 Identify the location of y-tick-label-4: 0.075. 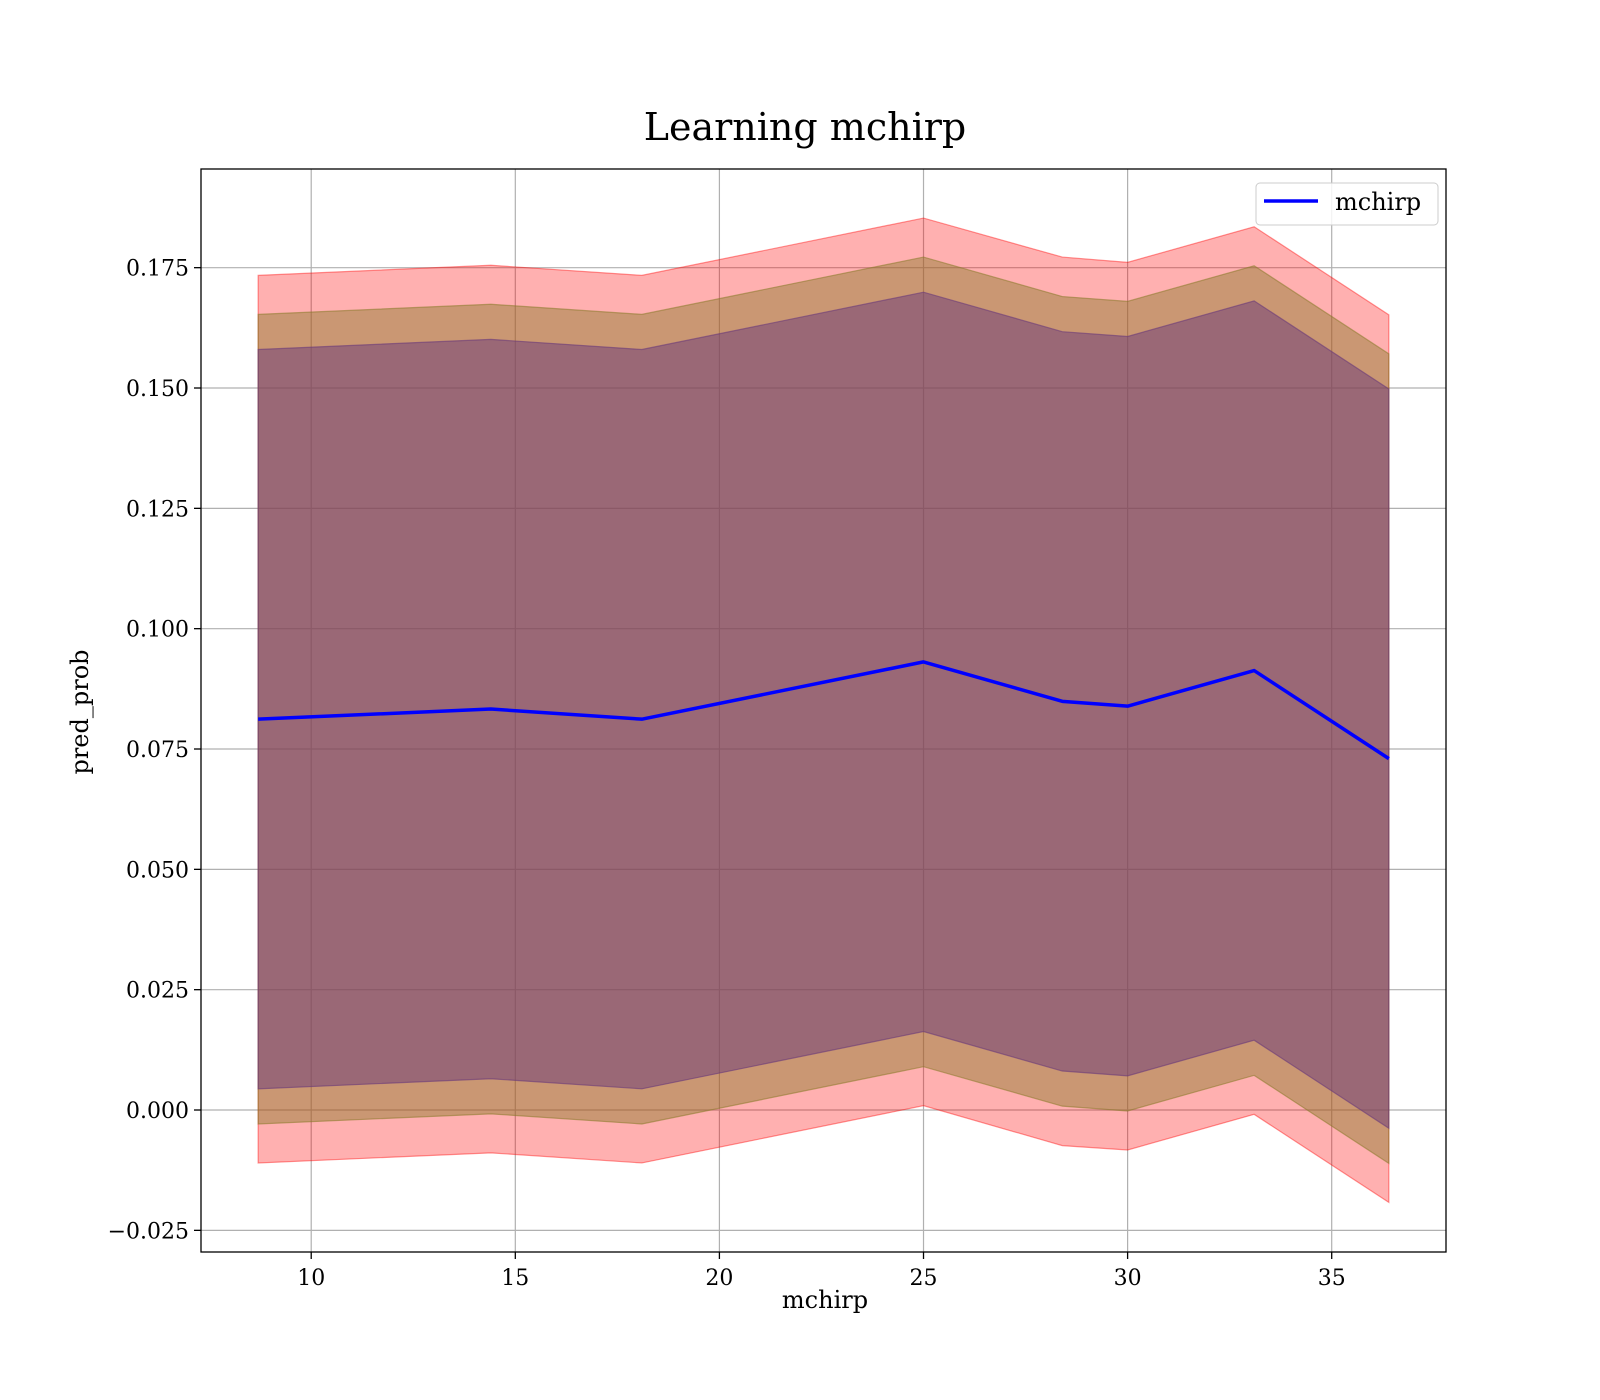
(157, 750).